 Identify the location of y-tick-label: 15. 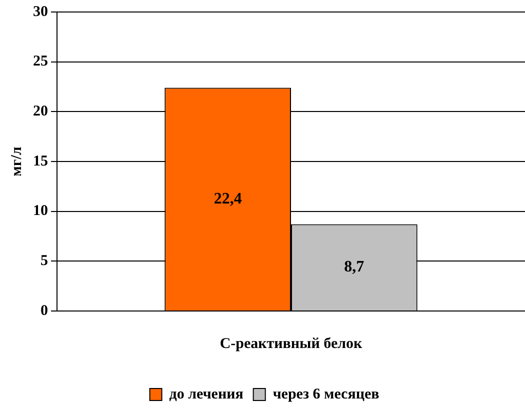
(40, 161).